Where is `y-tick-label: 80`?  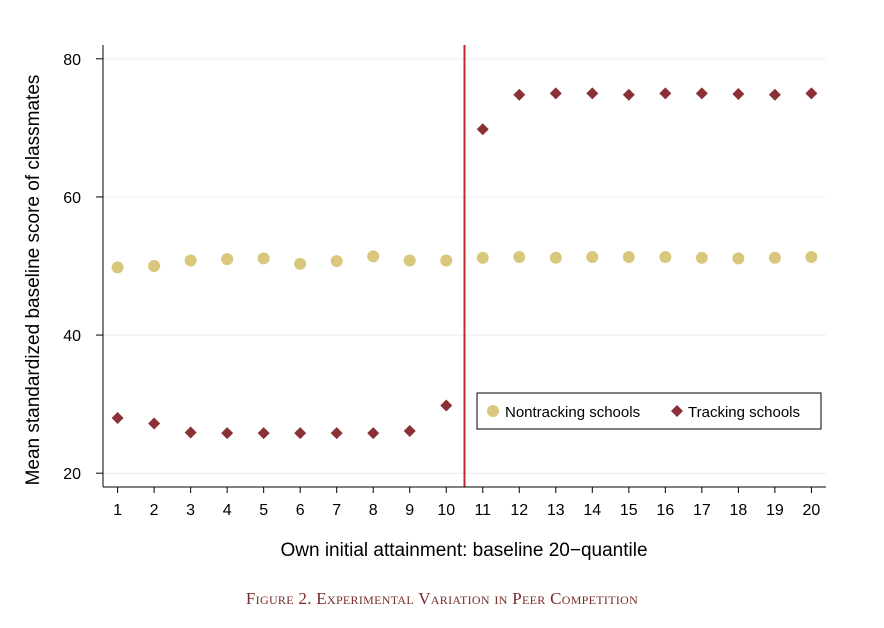 y-tick-label: 80 is located at coordinates (72, 60).